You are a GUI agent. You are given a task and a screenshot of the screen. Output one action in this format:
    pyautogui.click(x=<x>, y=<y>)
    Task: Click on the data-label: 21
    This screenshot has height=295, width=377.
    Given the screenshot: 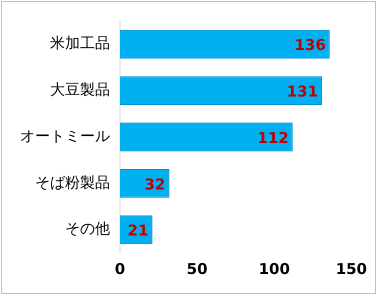 What is the action you would take?
    pyautogui.click(x=138, y=231)
    